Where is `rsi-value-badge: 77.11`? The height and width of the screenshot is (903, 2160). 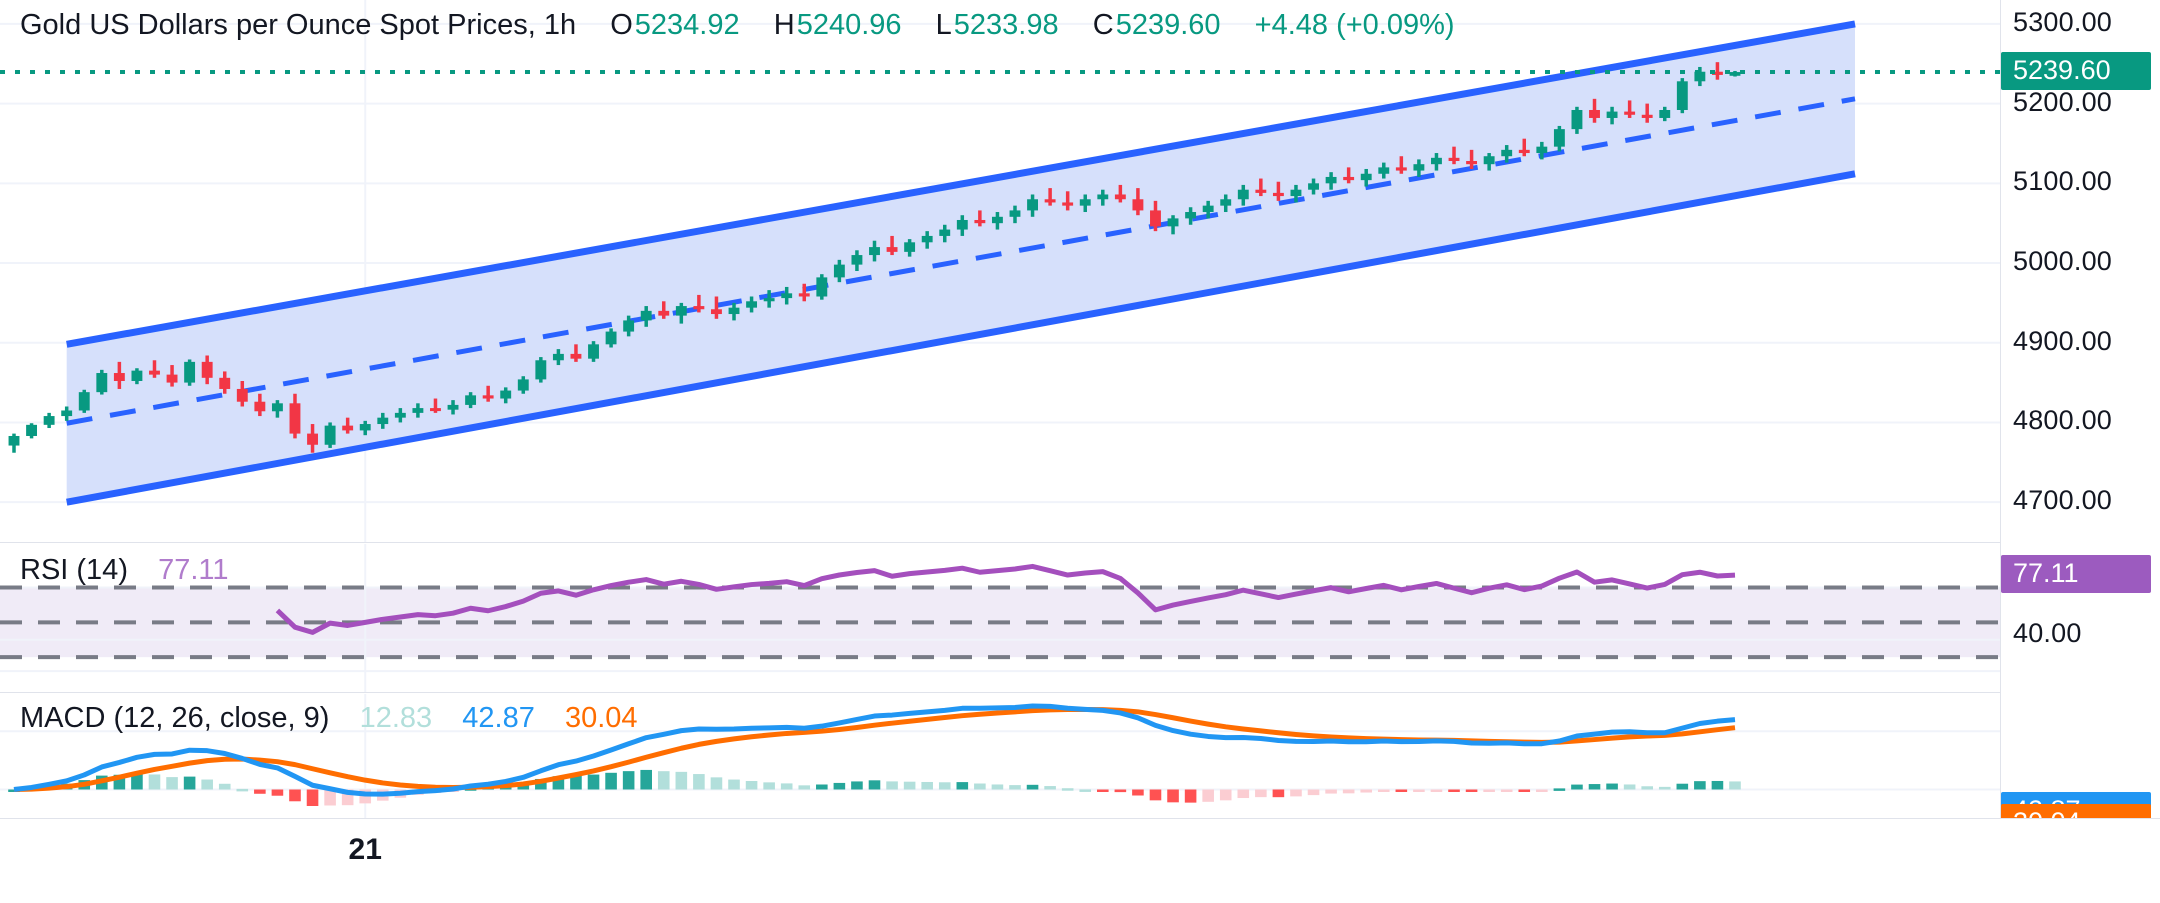 rsi-value-badge: 77.11 is located at coordinates (2076, 574).